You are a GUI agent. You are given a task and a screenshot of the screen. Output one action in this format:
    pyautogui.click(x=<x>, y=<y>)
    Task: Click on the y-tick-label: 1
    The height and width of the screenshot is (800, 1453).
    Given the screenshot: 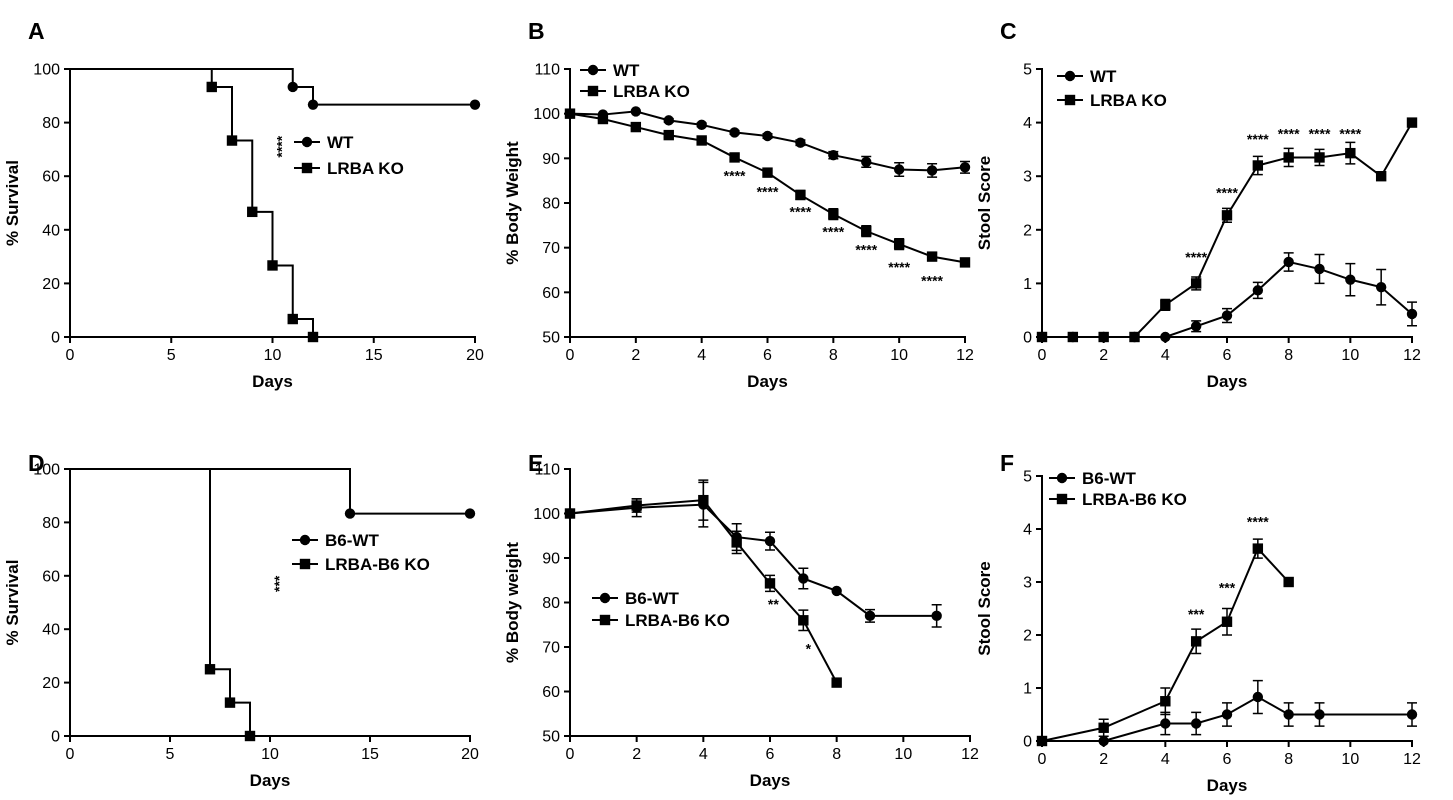 What is the action you would take?
    pyautogui.click(x=1027, y=284)
    